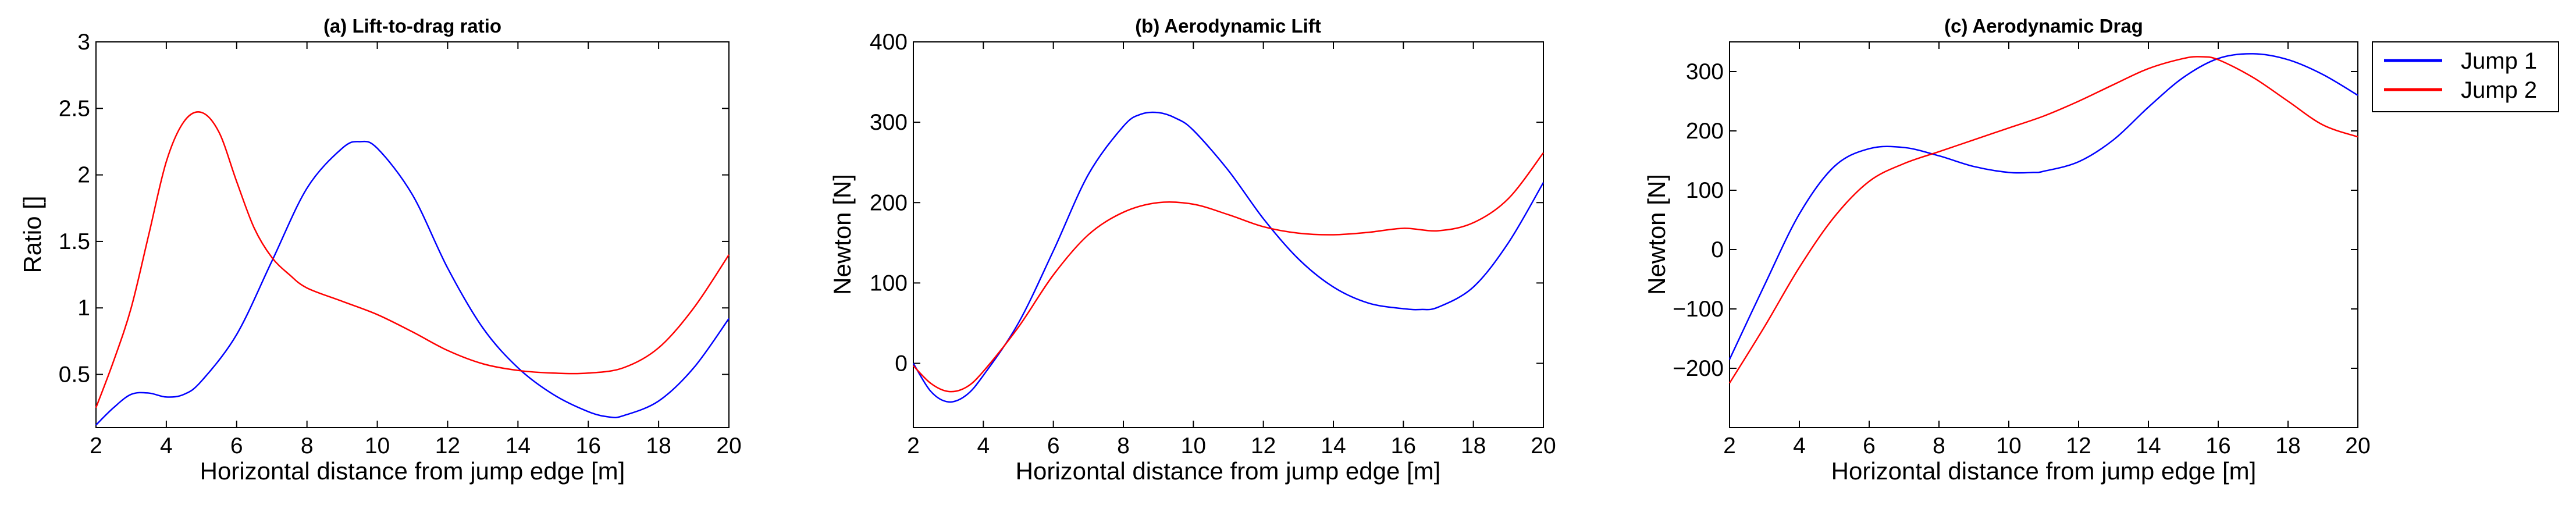 Image resolution: width=2576 pixels, height=505 pixels. What do you see at coordinates (1657, 234) in the screenshot?
I see `panel-c-ylabel: Newton [N]` at bounding box center [1657, 234].